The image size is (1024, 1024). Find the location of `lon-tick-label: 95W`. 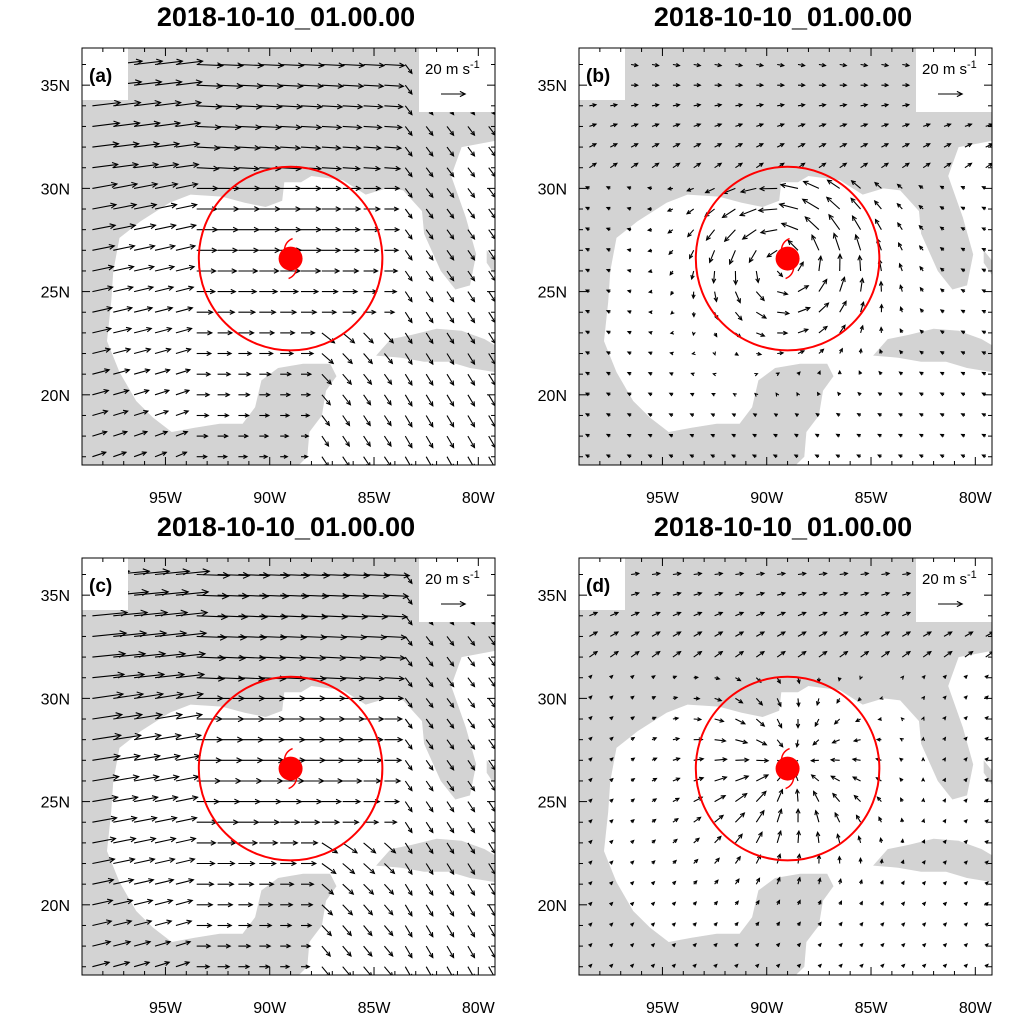

lon-tick-label: 95W is located at coordinates (663, 1008).